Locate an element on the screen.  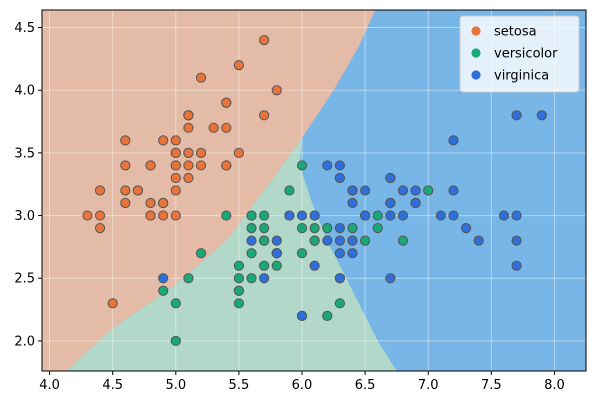
x-tick-label: 8.0 is located at coordinates (554, 385).